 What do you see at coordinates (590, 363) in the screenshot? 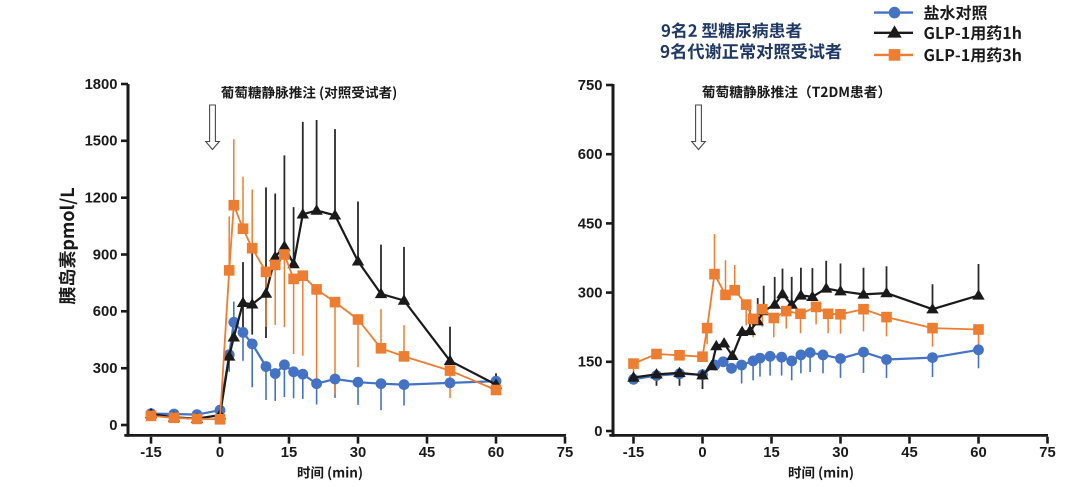
I see `svg-text: 150` at bounding box center [590, 363].